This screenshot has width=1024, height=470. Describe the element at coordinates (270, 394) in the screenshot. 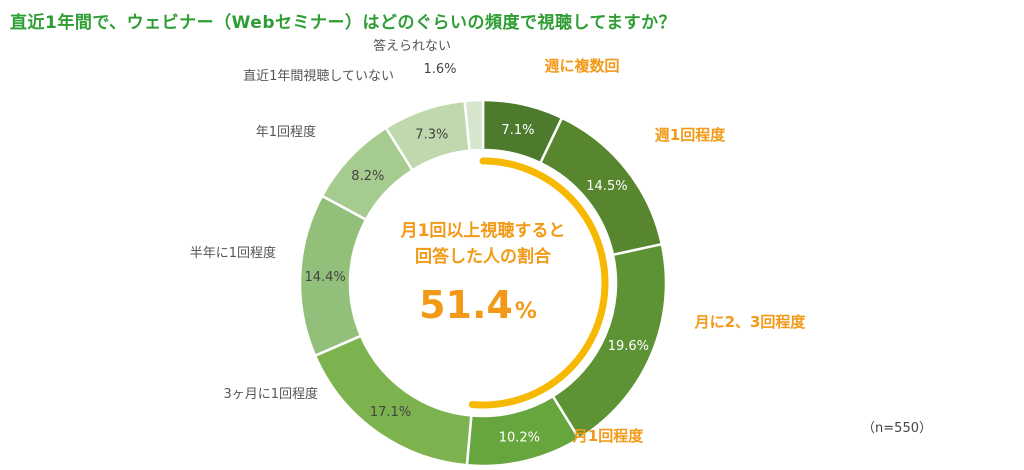

I see `category-label-4: 3ヶ月に1回程度` at that location.